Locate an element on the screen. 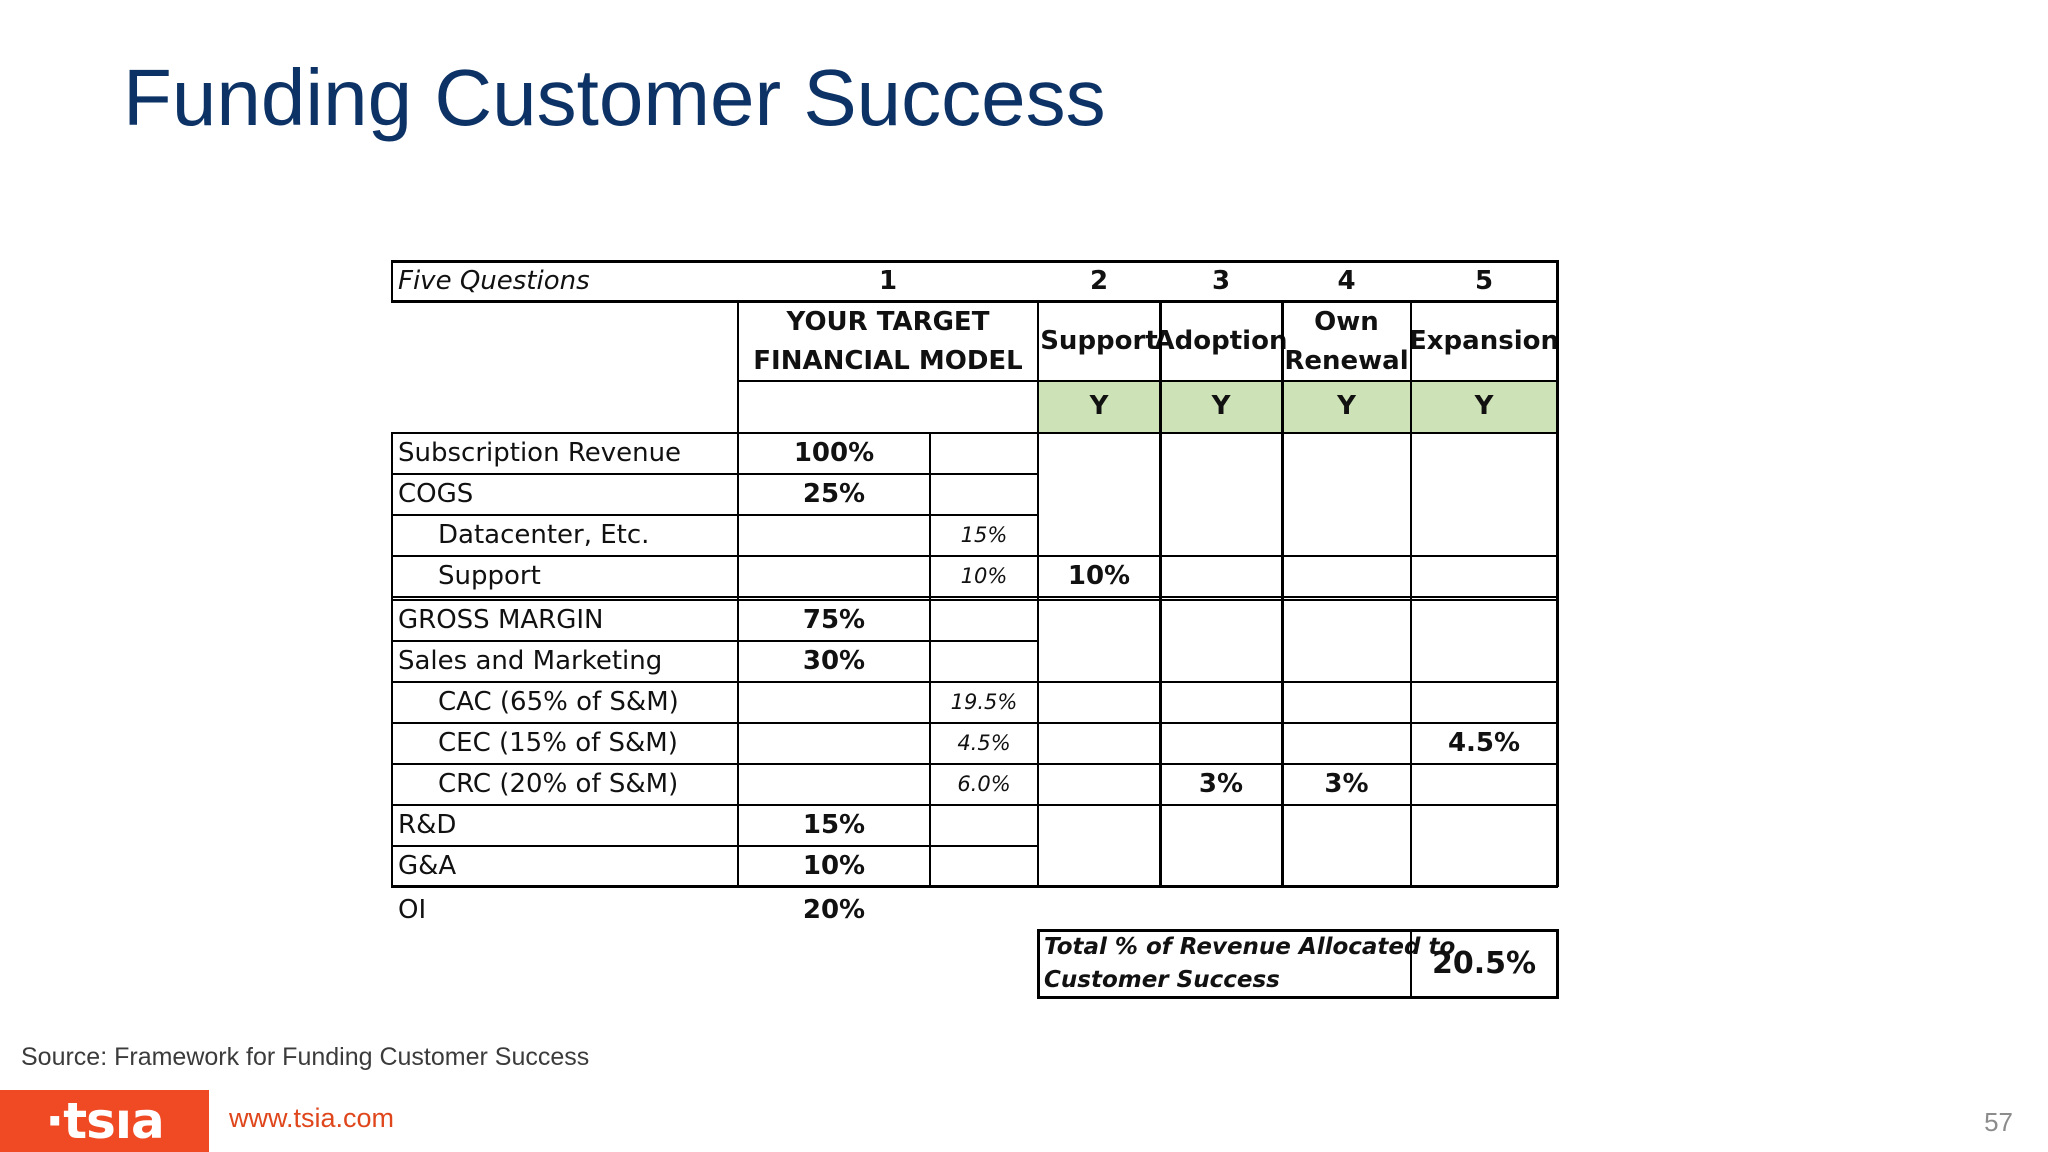  row-pct: 25% is located at coordinates (834, 493).